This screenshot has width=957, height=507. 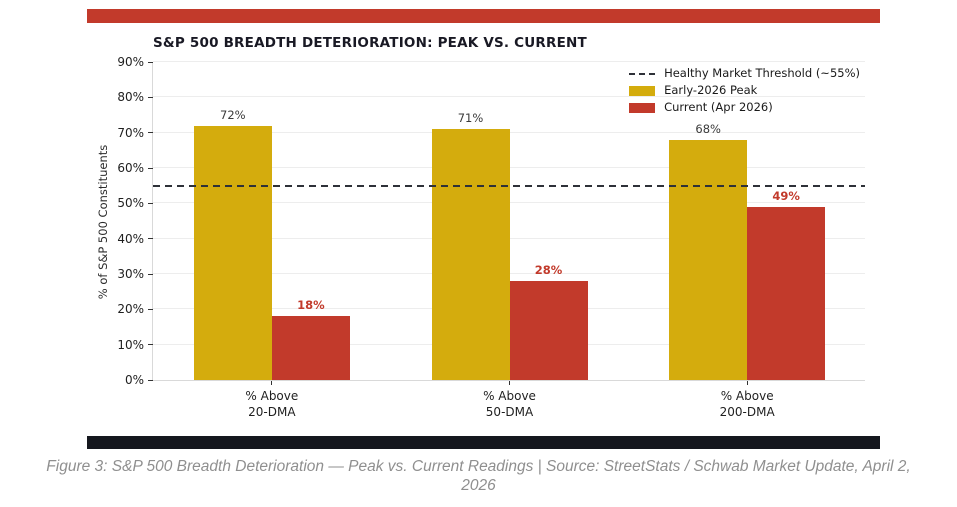 What do you see at coordinates (708, 128) in the screenshot?
I see `bar-value-label: 68%` at bounding box center [708, 128].